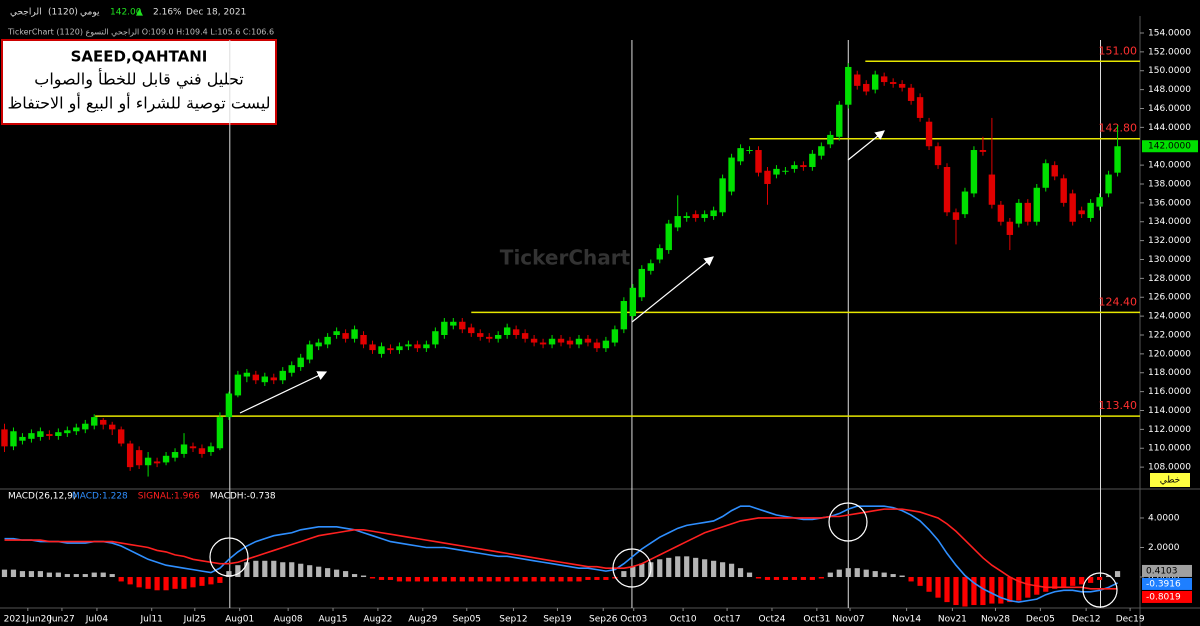 This screenshot has width=1200, height=626. I want to click on last-price-label: 142.0000, so click(1169, 147).